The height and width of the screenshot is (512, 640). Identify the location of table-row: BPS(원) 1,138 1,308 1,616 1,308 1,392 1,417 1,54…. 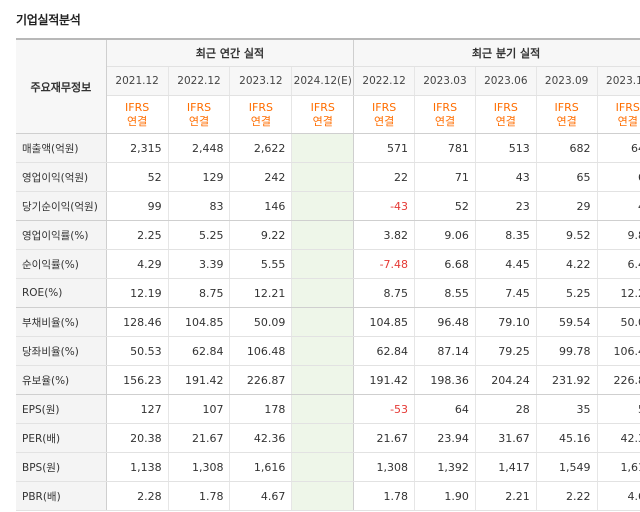
(328, 467).